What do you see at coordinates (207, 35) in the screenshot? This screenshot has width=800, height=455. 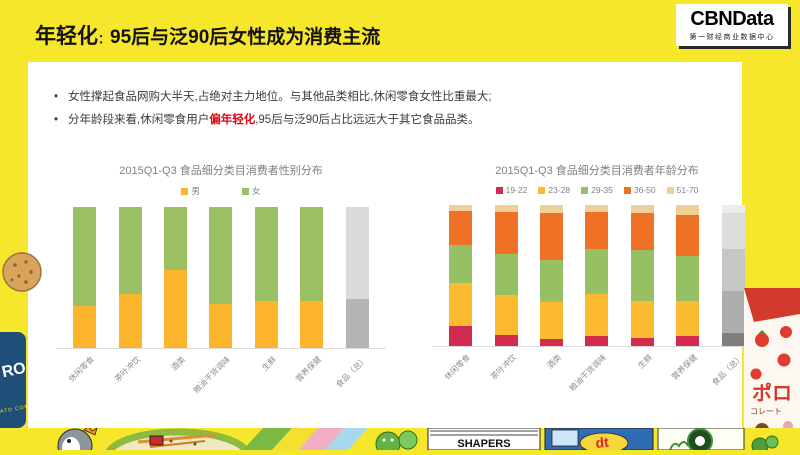 I see `page-title: 年轻化：95后与泛90后女性成为消费主流` at bounding box center [207, 35].